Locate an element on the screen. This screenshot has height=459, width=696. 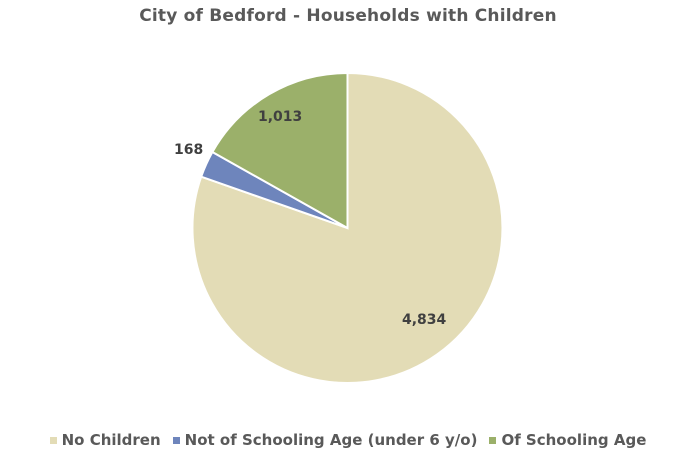
data-label-no-children: 4,834 is located at coordinates (424, 320).